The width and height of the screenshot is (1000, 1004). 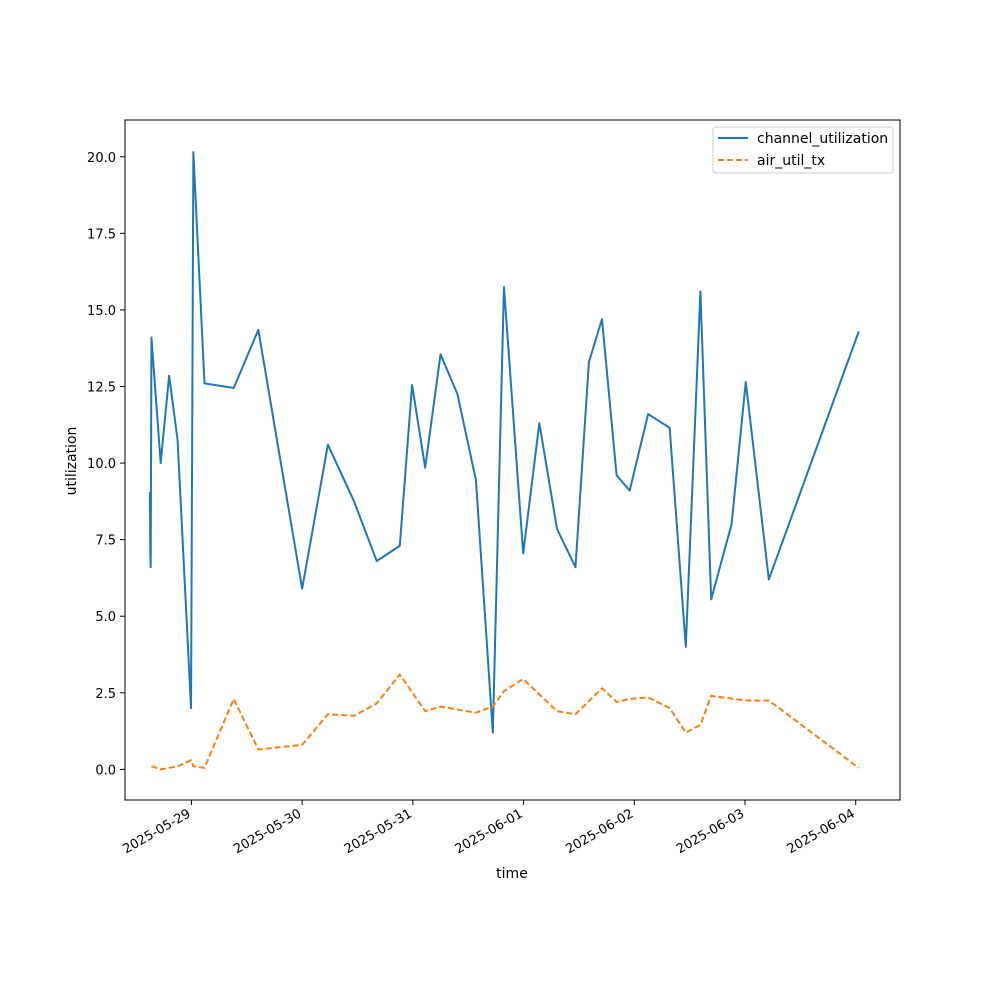 What do you see at coordinates (101, 158) in the screenshot?
I see `y-tick-label: 20.0` at bounding box center [101, 158].